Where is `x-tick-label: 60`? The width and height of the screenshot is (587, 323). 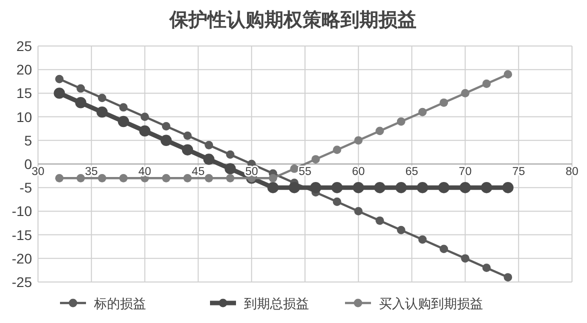 x-tick-label: 60 is located at coordinates (358, 172).